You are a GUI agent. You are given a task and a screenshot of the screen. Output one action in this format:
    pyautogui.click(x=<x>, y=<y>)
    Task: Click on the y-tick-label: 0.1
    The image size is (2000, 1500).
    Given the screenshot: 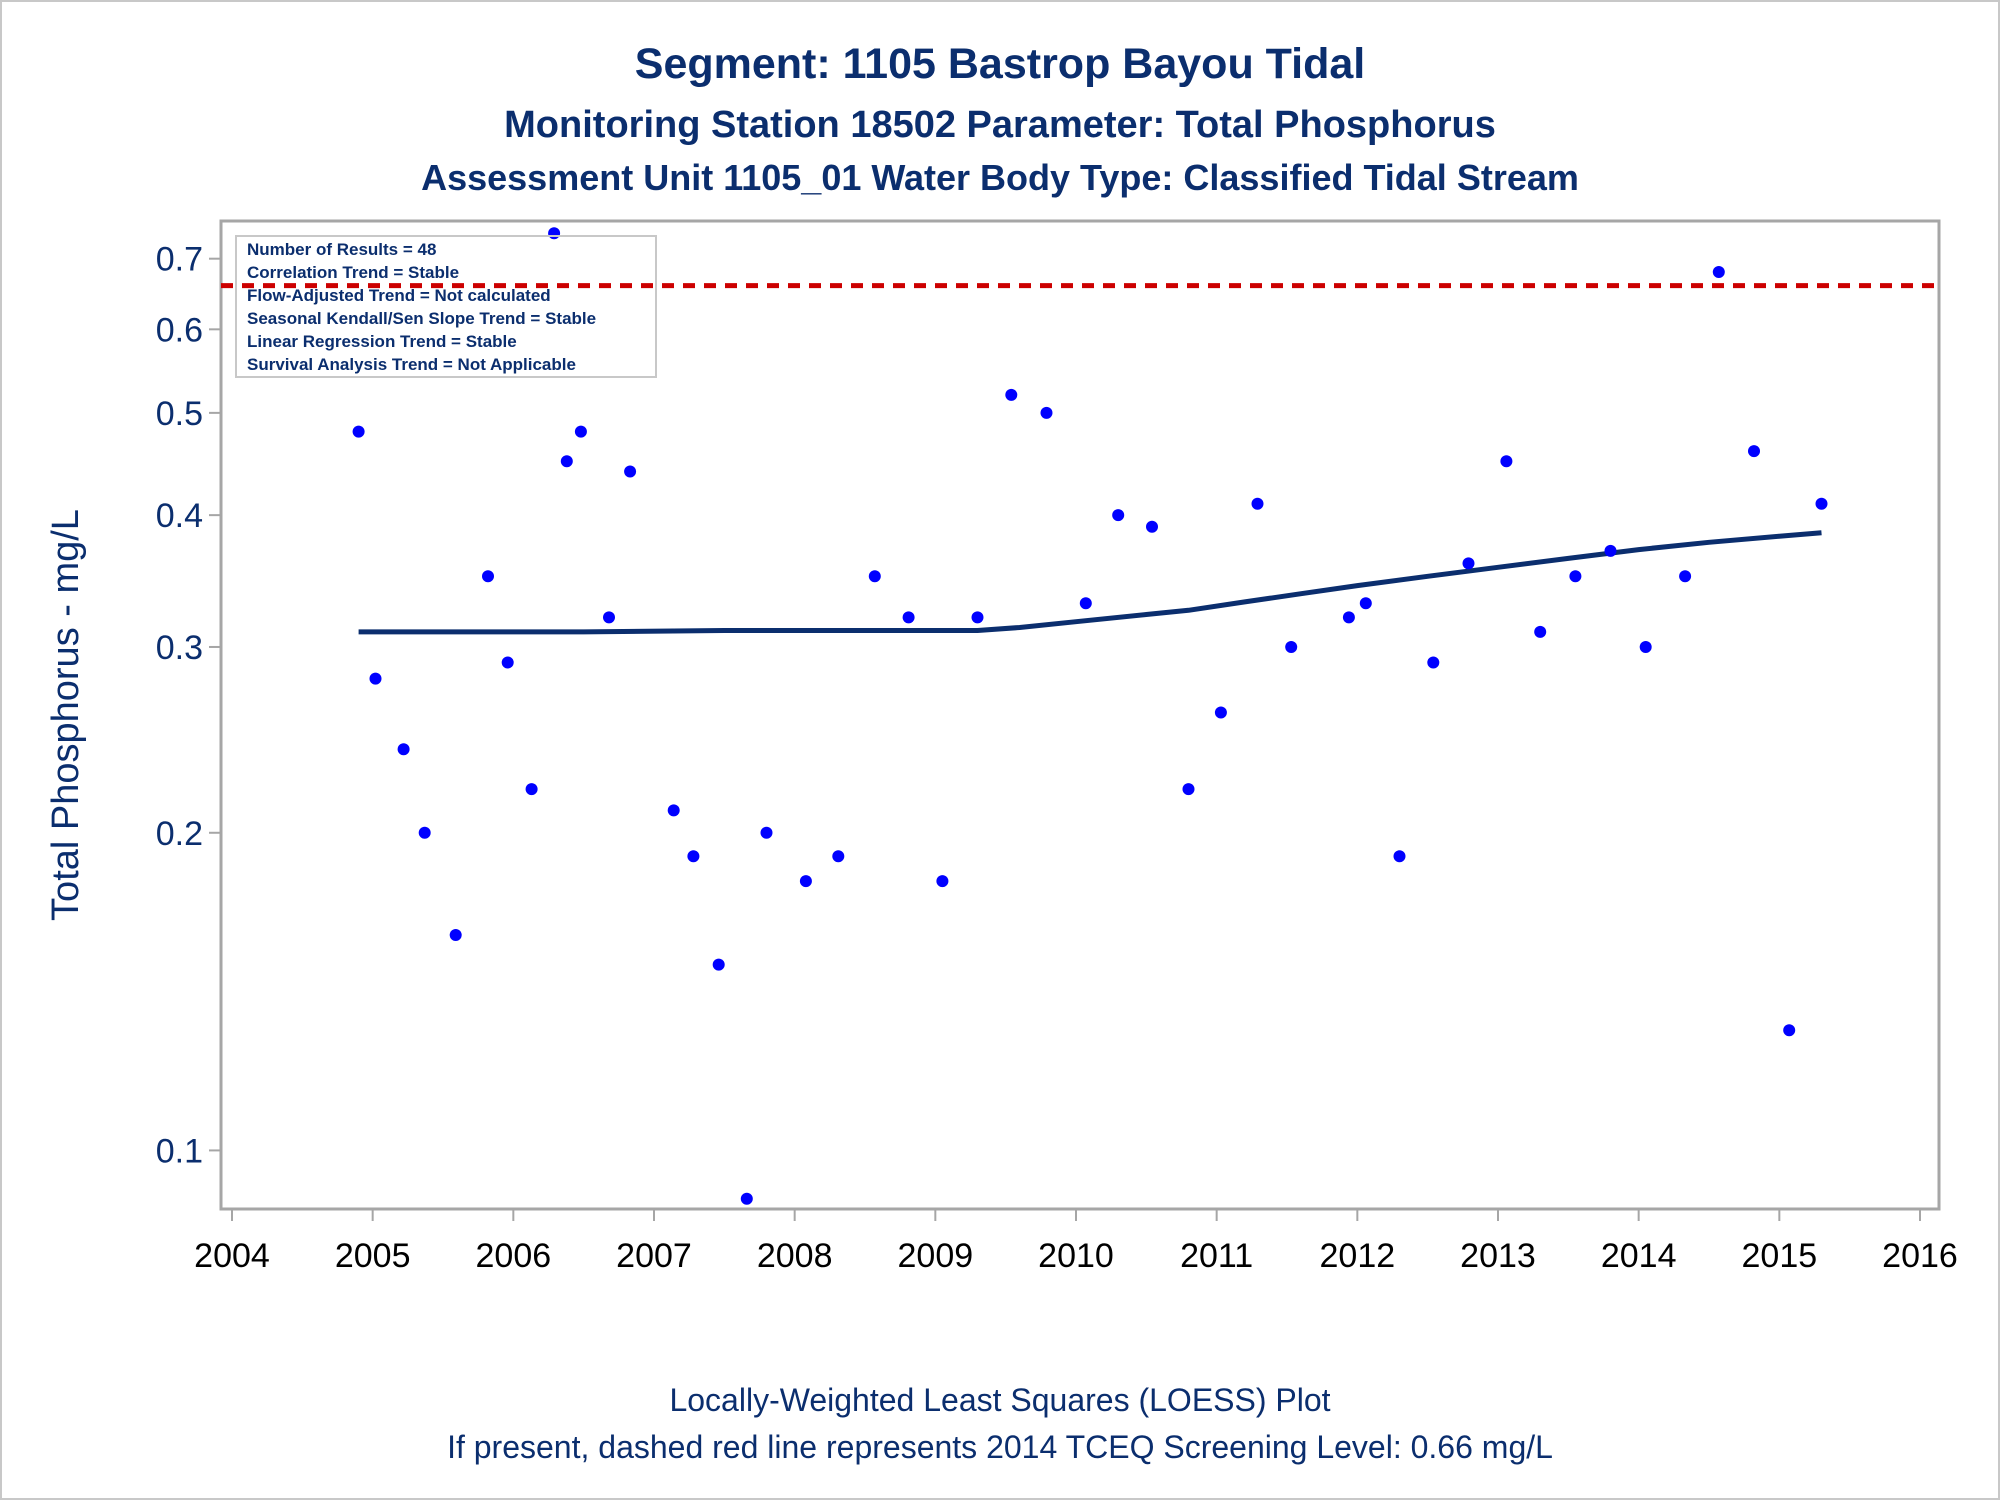 What is the action you would take?
    pyautogui.click(x=179, y=1151)
    